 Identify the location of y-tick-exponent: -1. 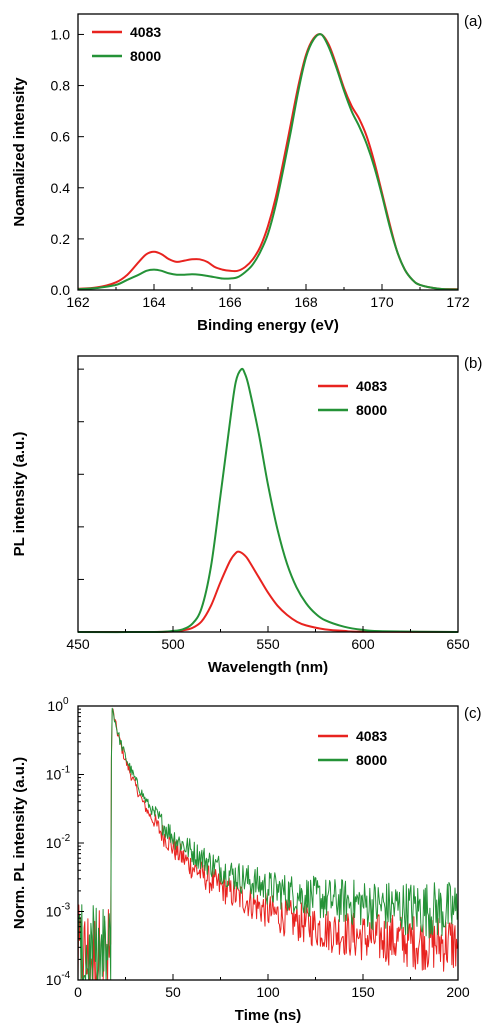
(65, 770).